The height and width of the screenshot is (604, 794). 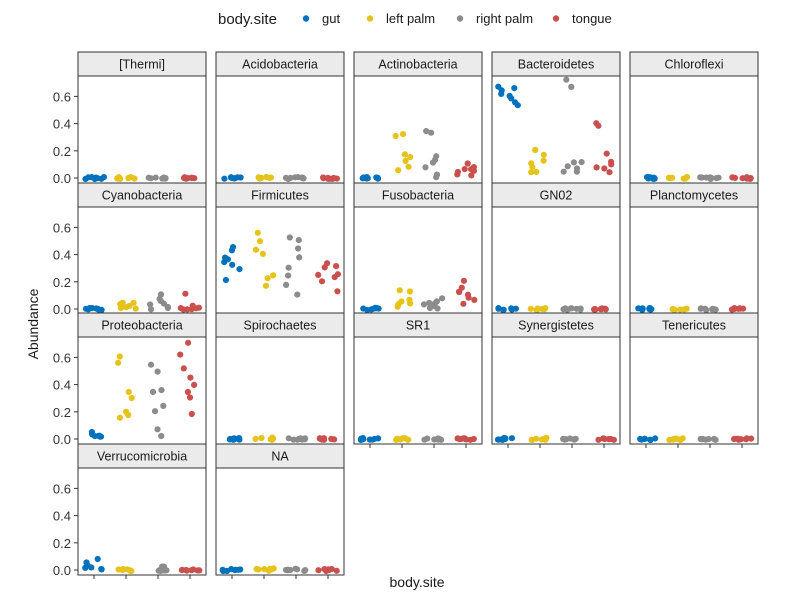 What do you see at coordinates (417, 582) in the screenshot?
I see `x-axis-title: body.site` at bounding box center [417, 582].